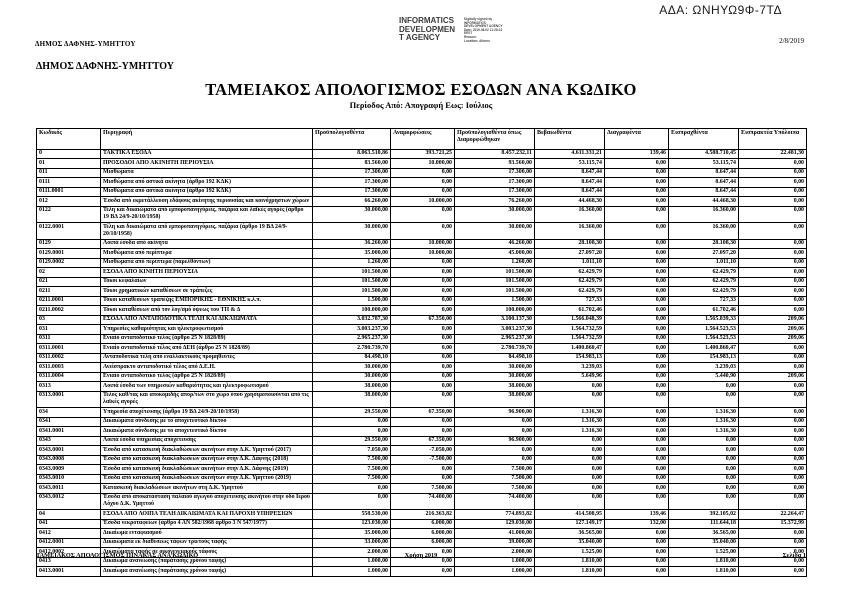 The image size is (842, 595). I want to click on report-title: ΤΑΜΕΙΑΚΟΣ ΑΠΟΛΟΓΙΣΜΟΣ ΕΣΟΔΩΝ ΑΝΑ ΚΩΔΙΚΟ, so click(421, 89).